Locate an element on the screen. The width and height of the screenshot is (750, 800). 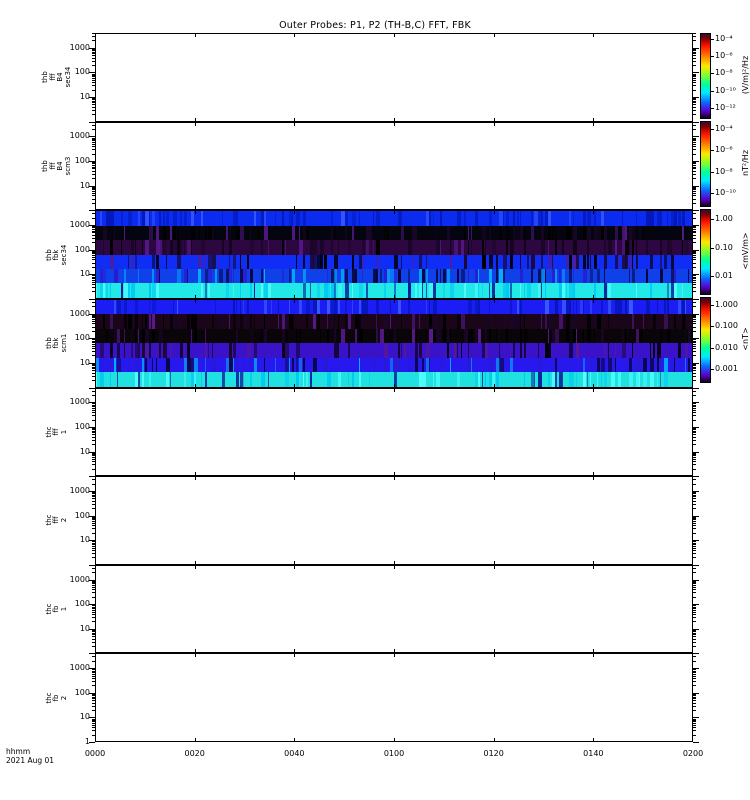
x-tick-label: 0120 is located at coordinates (493, 753).